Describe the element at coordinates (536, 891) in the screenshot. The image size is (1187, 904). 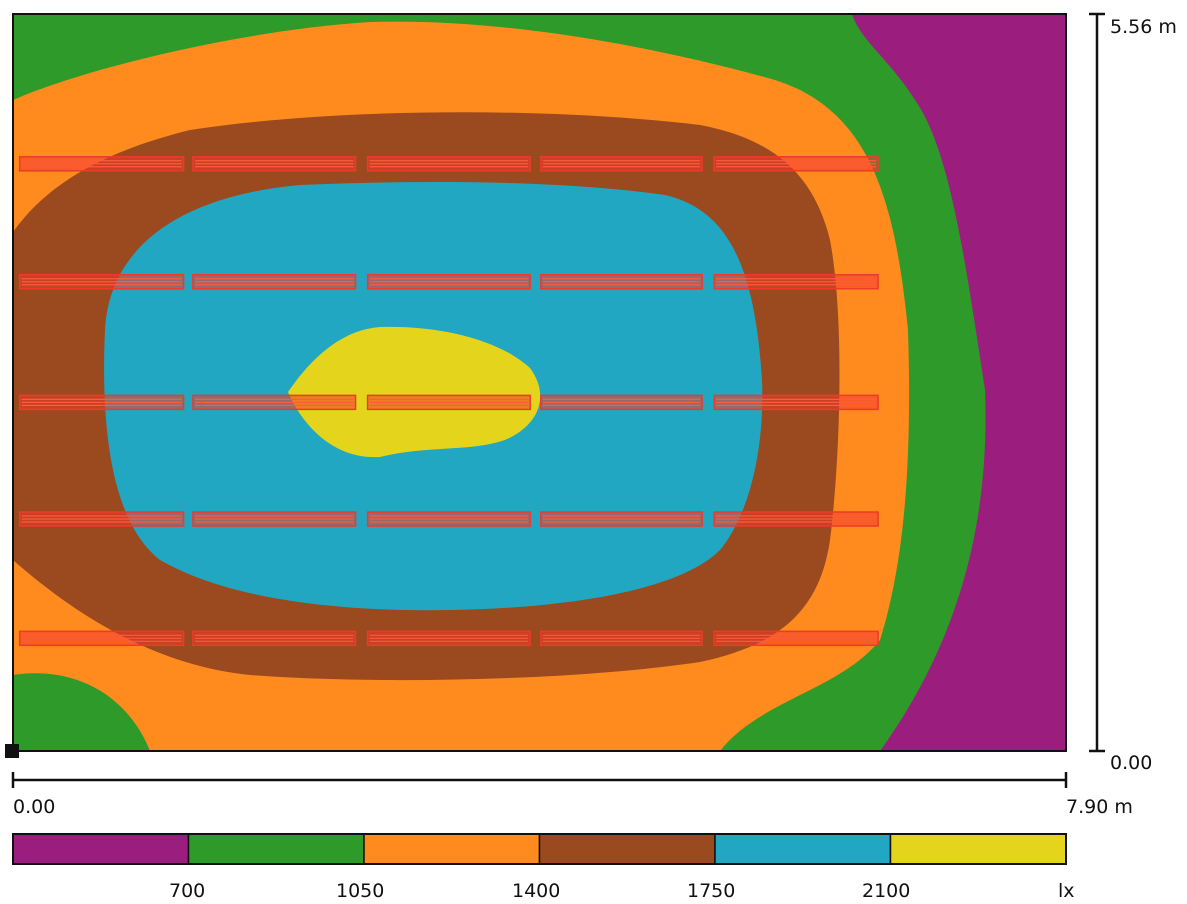
I see `legend-tick-label: 1400` at that location.